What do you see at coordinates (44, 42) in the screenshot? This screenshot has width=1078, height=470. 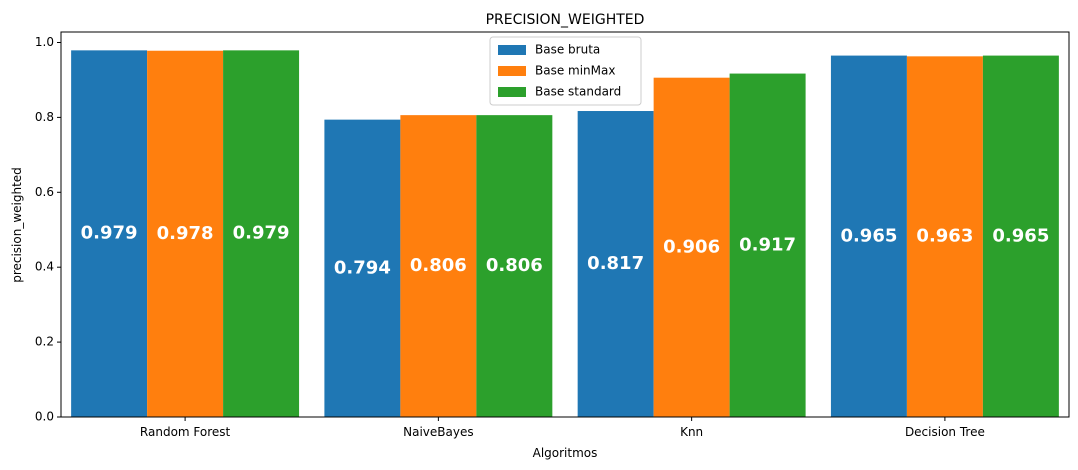 I see `y-tick-label: 1.0` at bounding box center [44, 42].